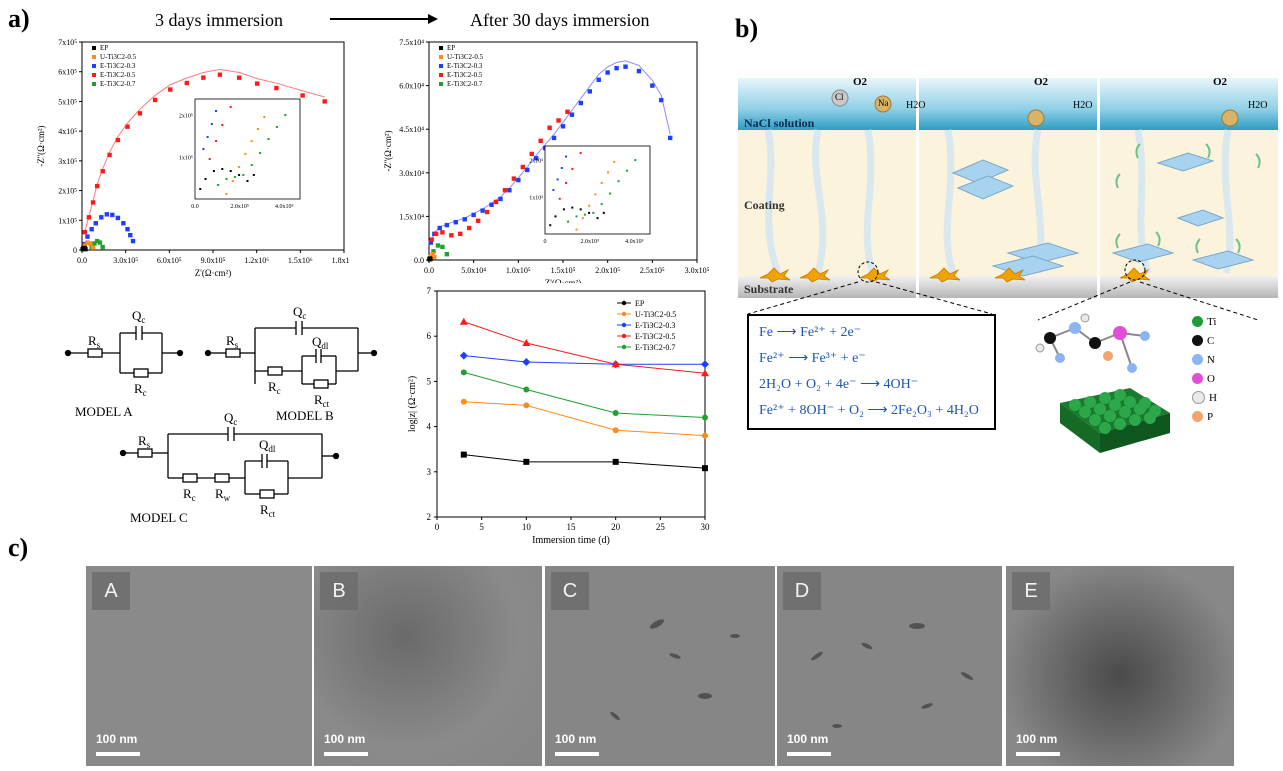 The width and height of the screenshot is (1283, 771). What do you see at coordinates (518, 270) in the screenshot?
I see `x-tick-label: 1.0x10⁵` at bounding box center [518, 270].